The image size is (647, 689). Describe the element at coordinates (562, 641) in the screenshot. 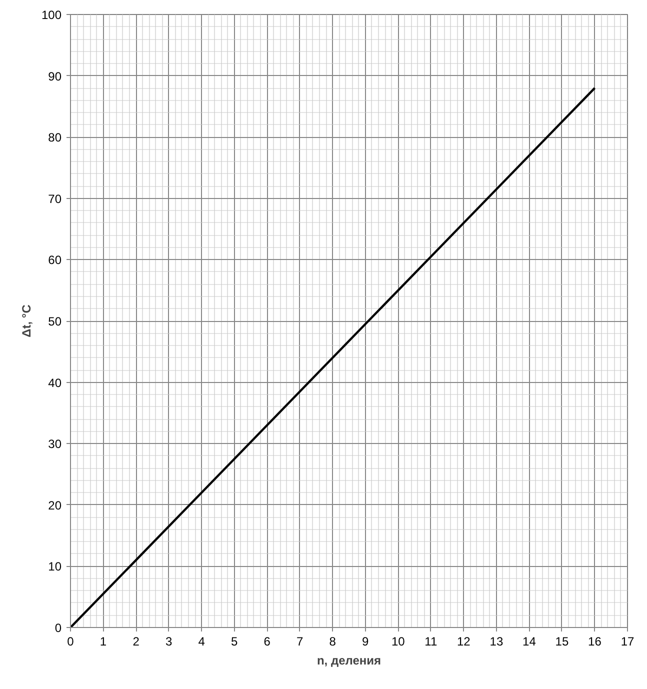

I see `x-tick-label: 15` at that location.